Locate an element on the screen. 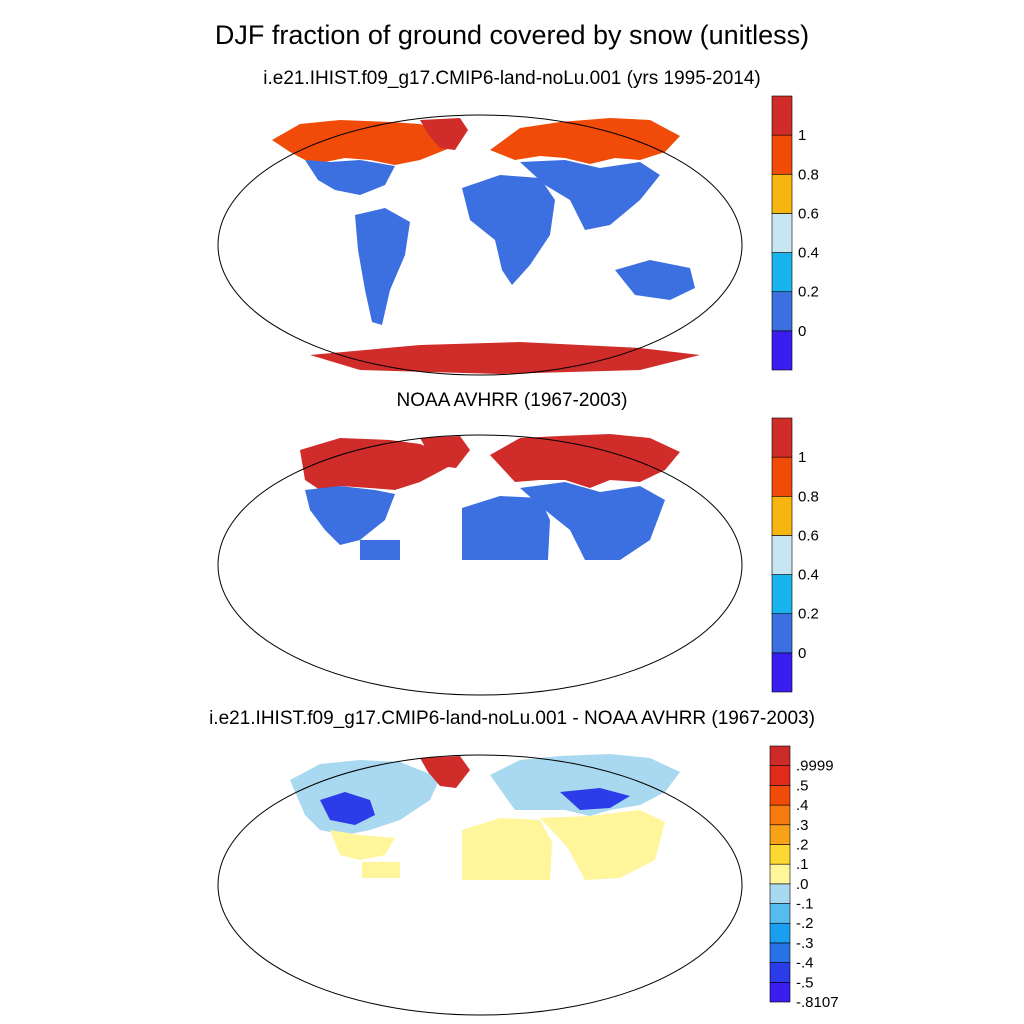  colorbar-label: .5 is located at coordinates (802, 785).